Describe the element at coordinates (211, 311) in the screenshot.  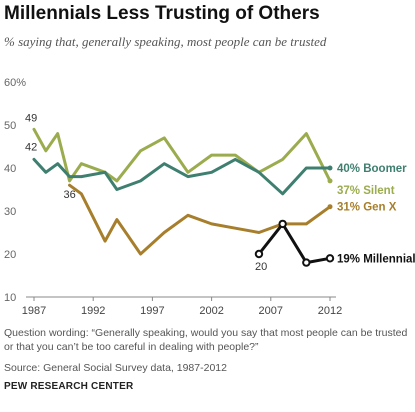
I see `x-tick-label: 2002` at that location.